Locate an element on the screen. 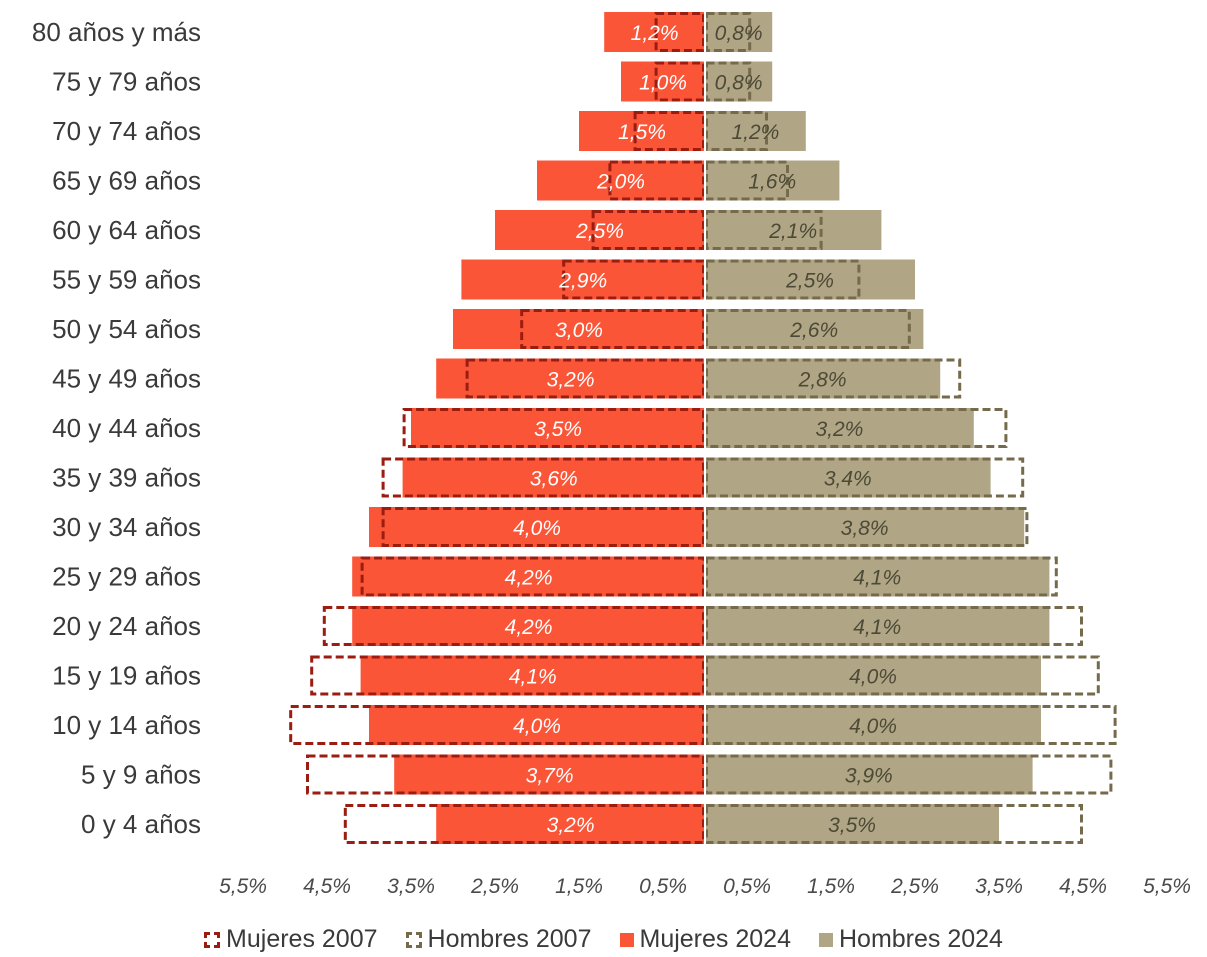  age-label-5-y-9-anos: 5 y 9 años is located at coordinates (141, 775).